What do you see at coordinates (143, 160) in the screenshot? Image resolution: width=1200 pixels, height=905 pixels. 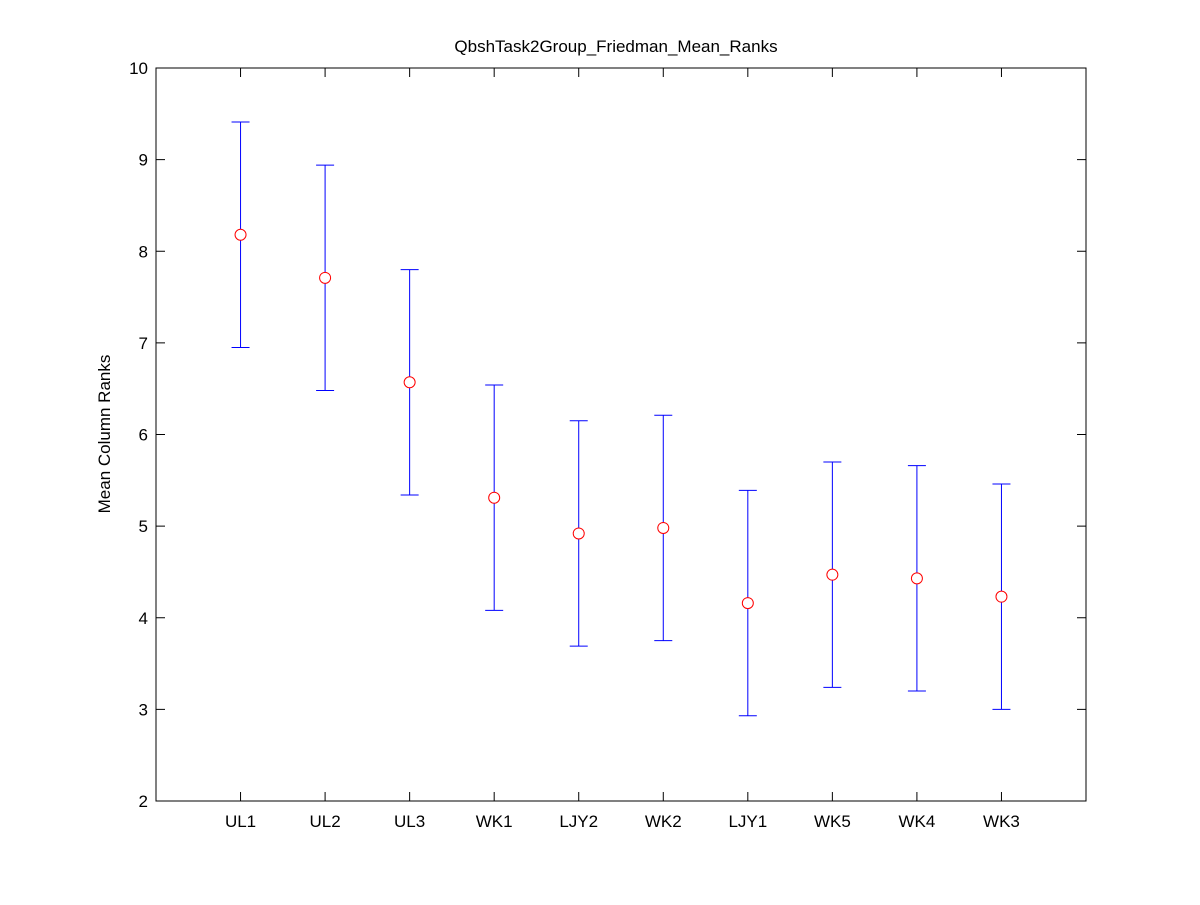 I see `y-tick-label: 9` at bounding box center [143, 160].